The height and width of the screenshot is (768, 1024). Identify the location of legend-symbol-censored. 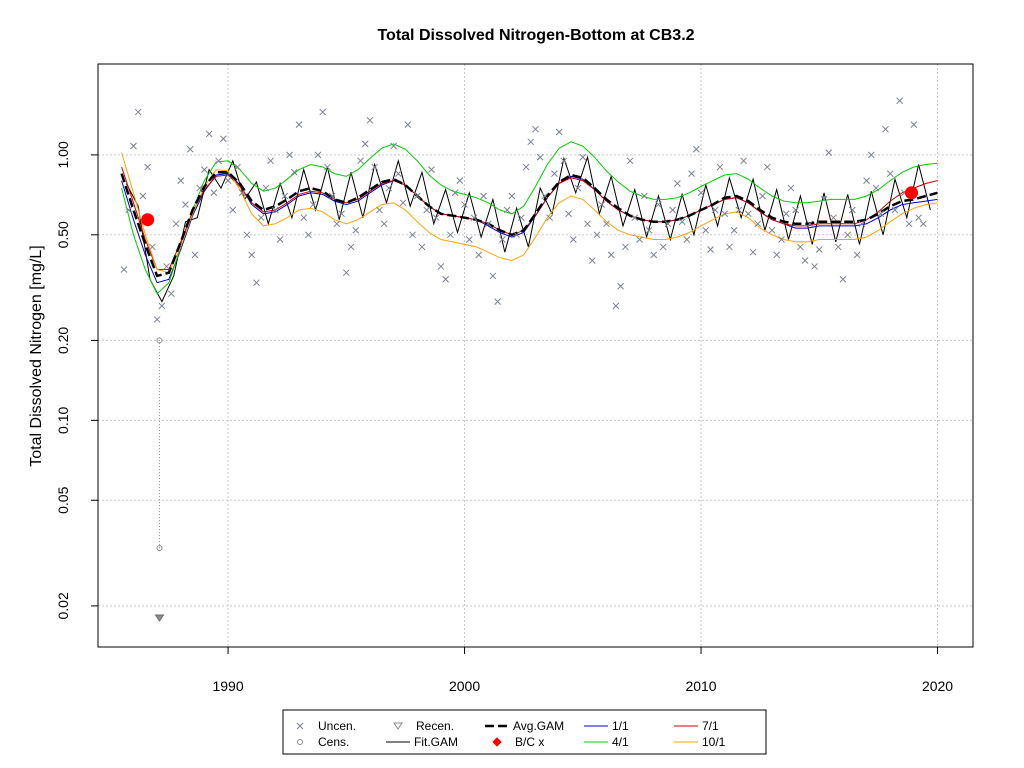
(300, 742).